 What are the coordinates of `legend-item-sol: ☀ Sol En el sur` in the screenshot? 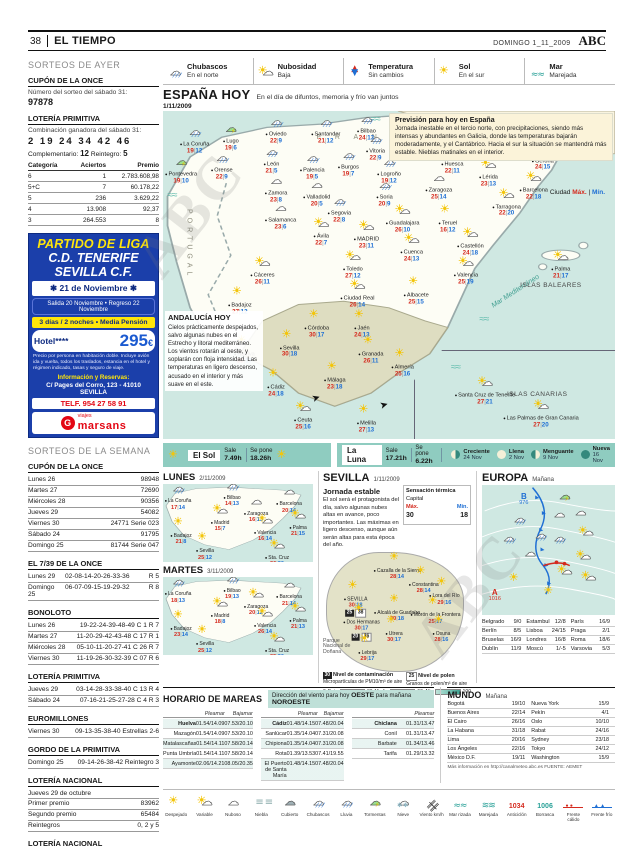 It's located at (479, 71).